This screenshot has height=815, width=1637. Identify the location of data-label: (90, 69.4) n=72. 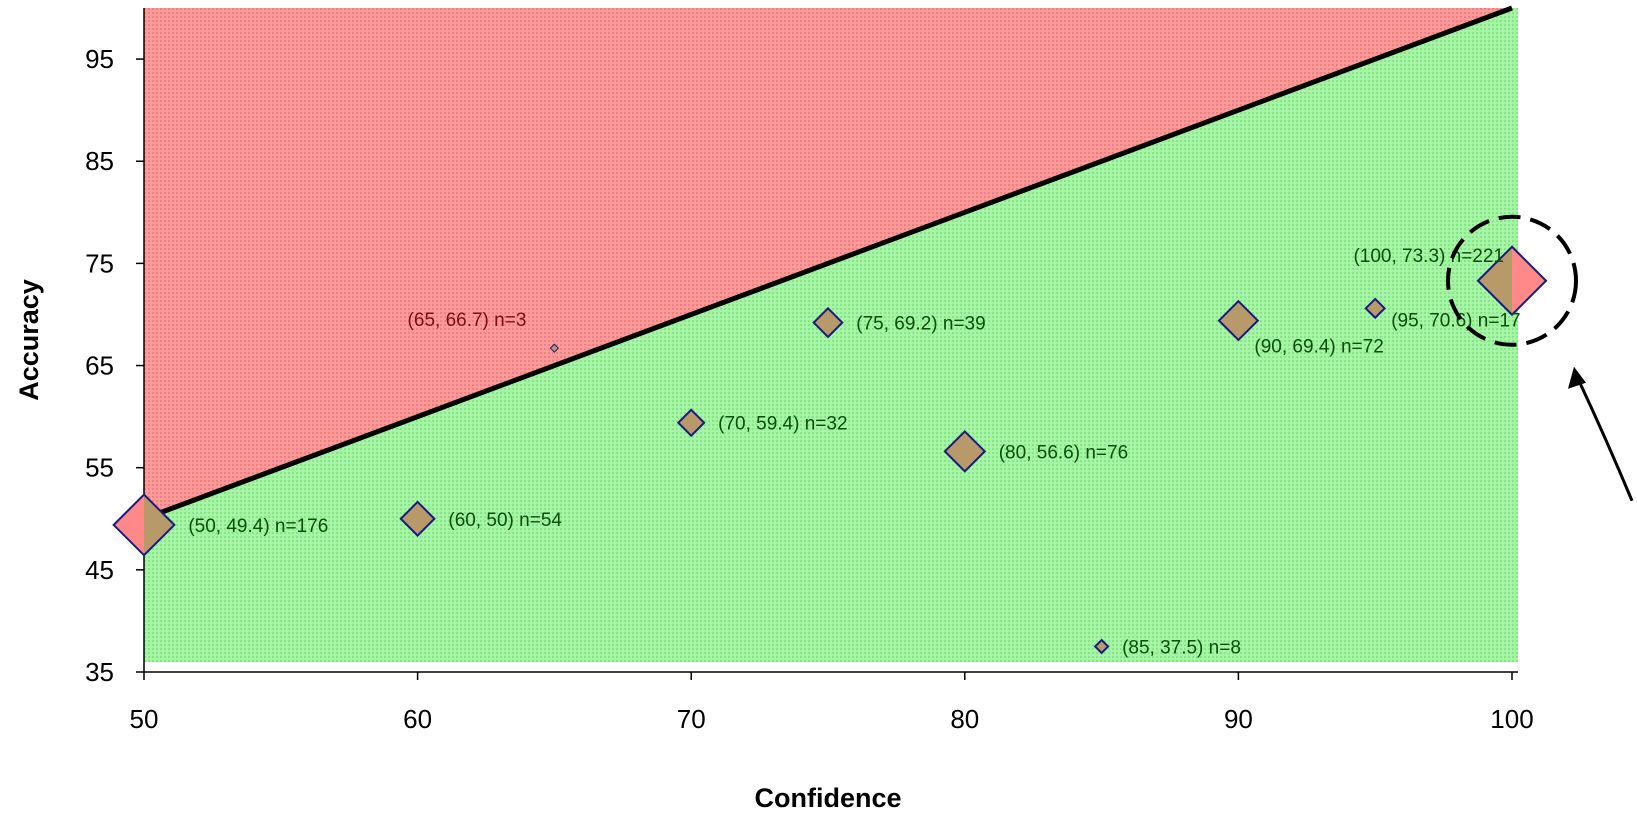
(1318, 347).